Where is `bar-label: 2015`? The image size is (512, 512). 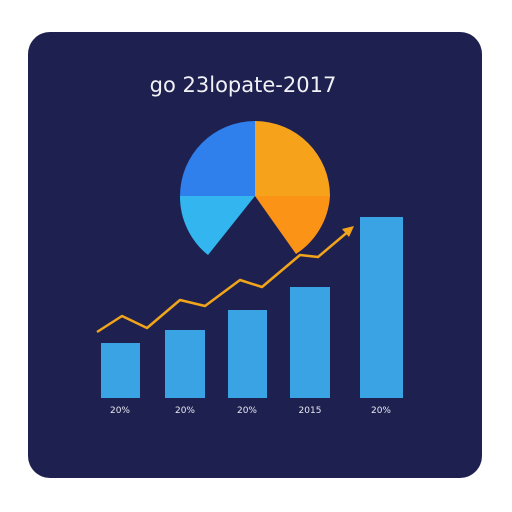 bar-label: 2015 is located at coordinates (310, 411).